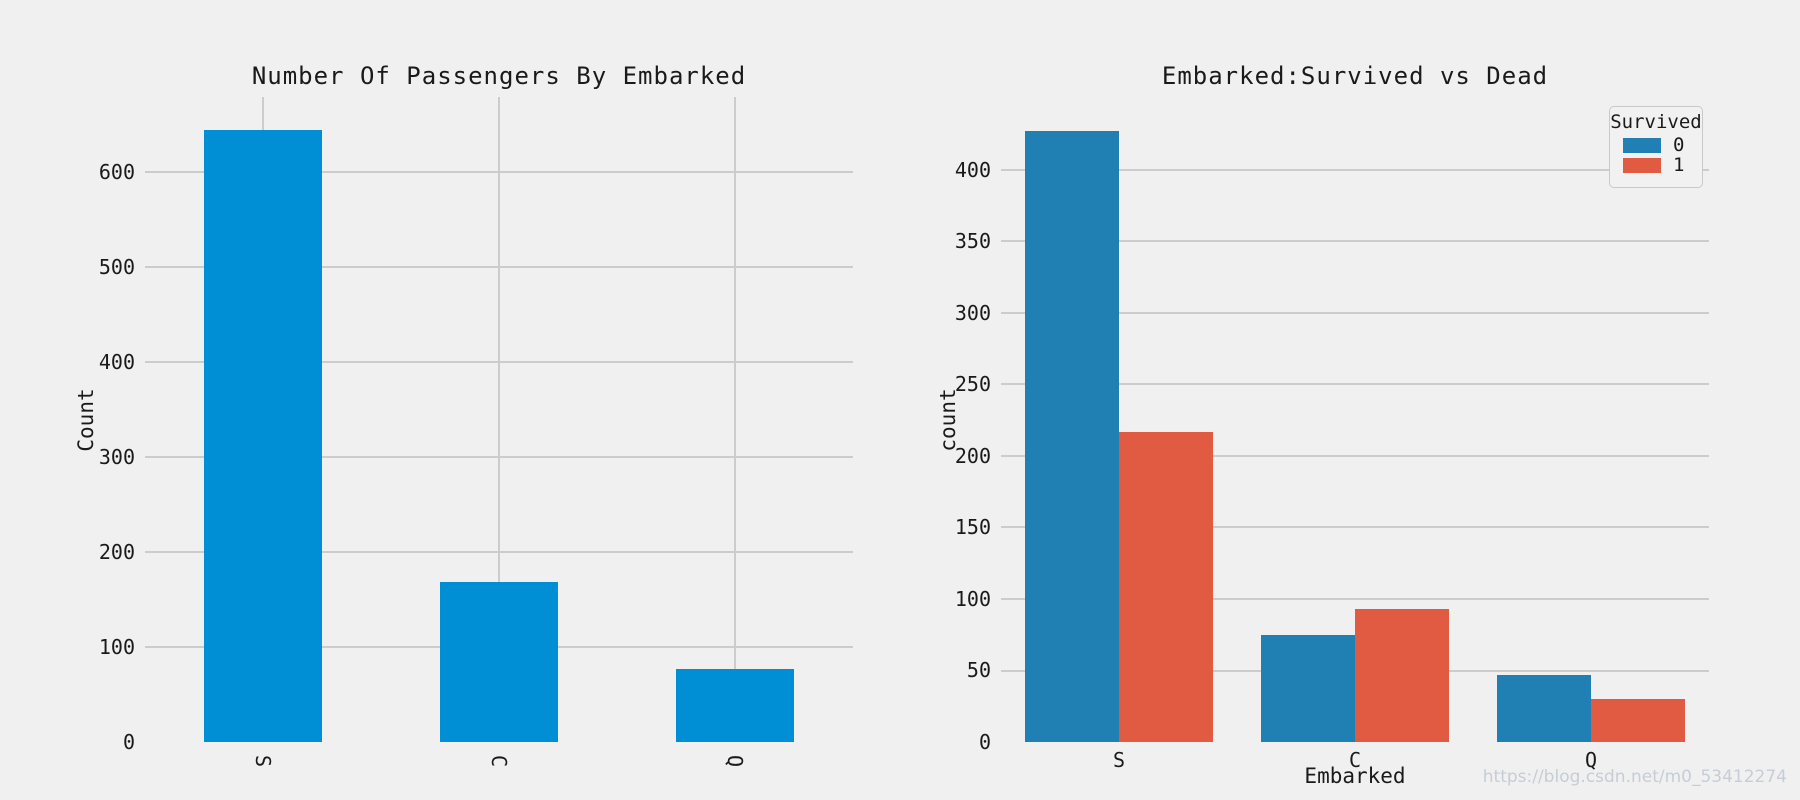 The height and width of the screenshot is (800, 1800). What do you see at coordinates (978, 670) in the screenshot?
I see `y-tick-label: 50` at bounding box center [978, 670].